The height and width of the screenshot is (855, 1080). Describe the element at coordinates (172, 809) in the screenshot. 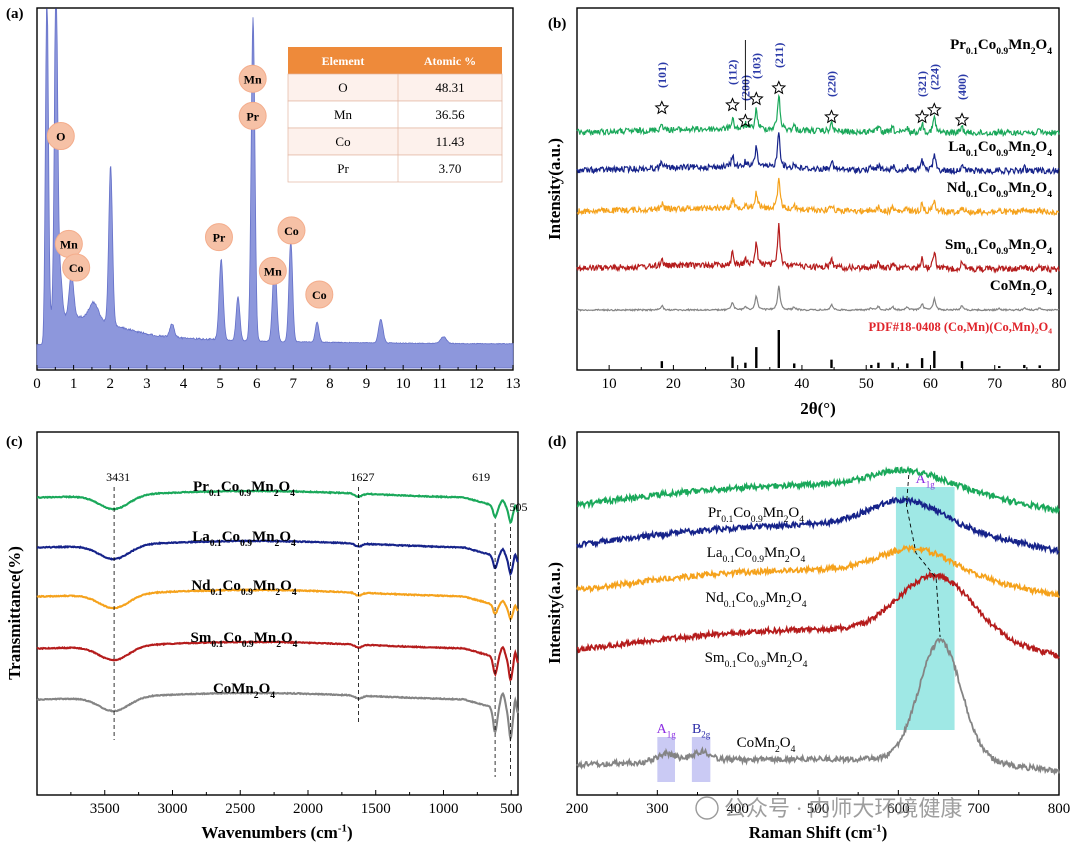

I see `x-tick-label: 3000` at that location.